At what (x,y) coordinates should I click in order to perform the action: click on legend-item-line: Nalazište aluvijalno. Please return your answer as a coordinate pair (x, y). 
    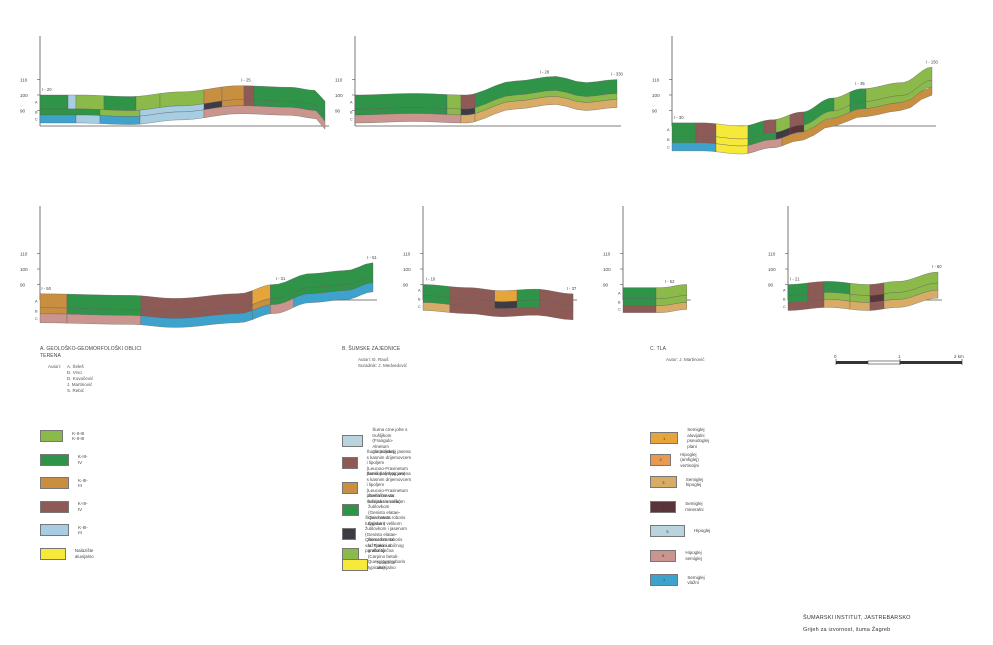
    Looking at the image, I should click on (386, 565).